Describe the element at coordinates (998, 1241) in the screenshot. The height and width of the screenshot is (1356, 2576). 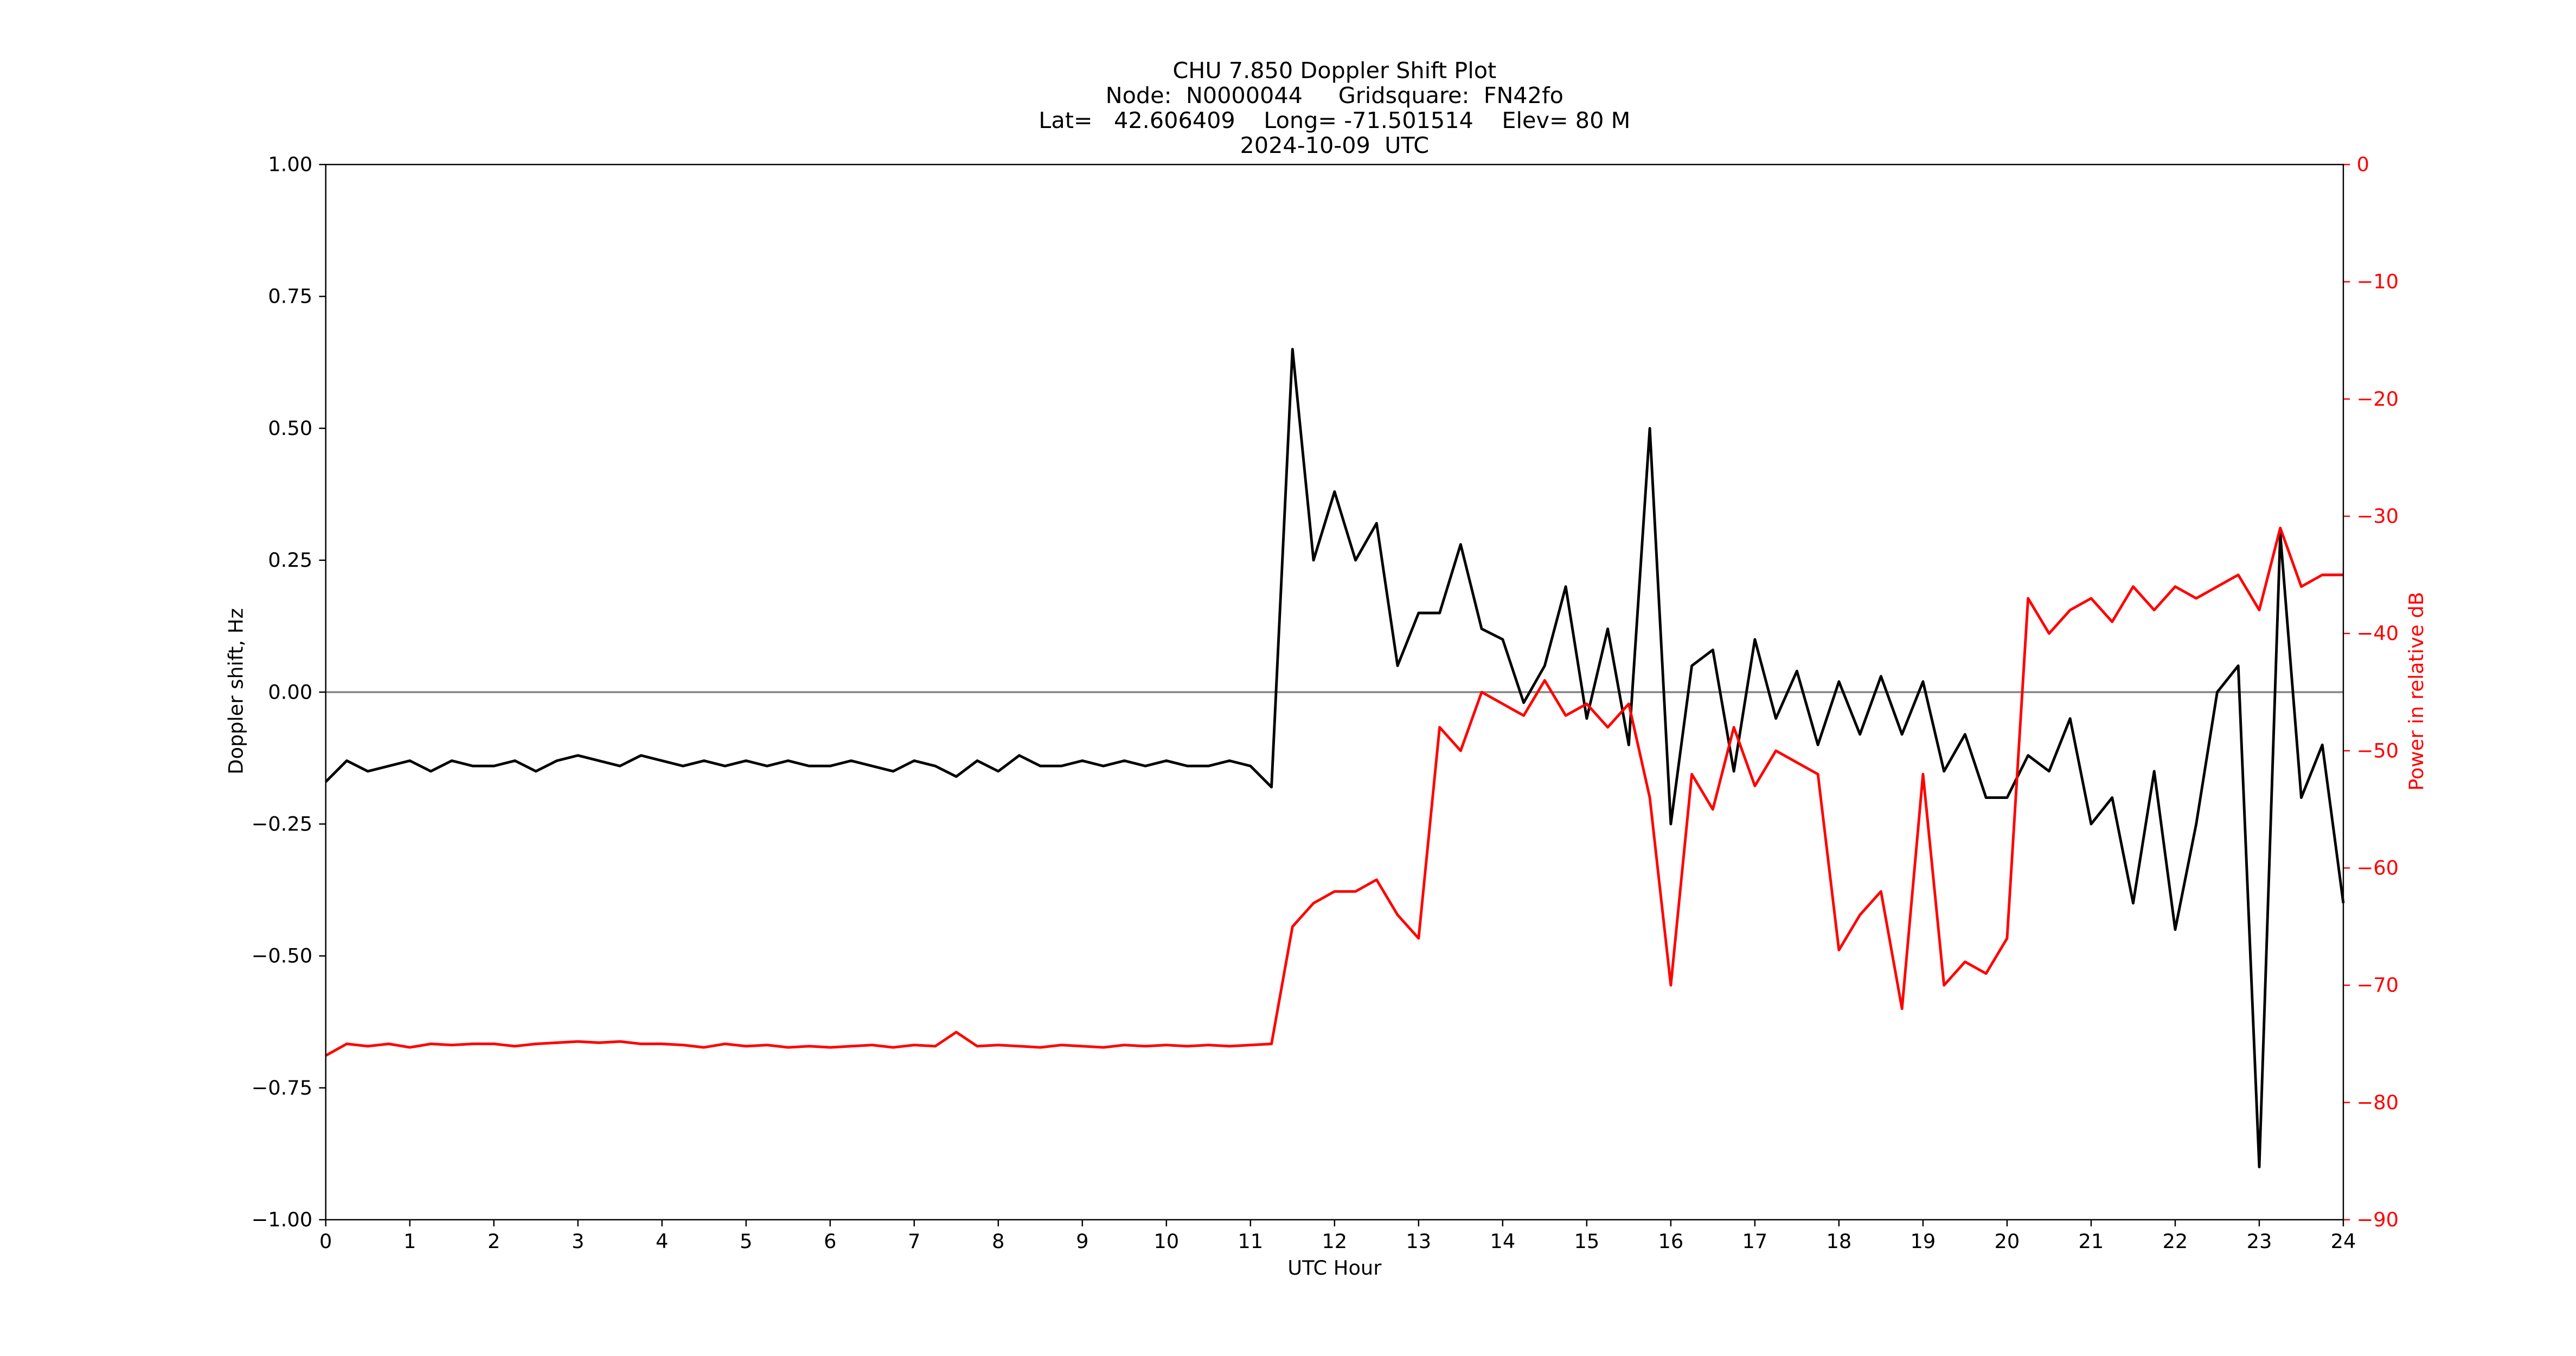
I see `x-tick-label: 8` at that location.